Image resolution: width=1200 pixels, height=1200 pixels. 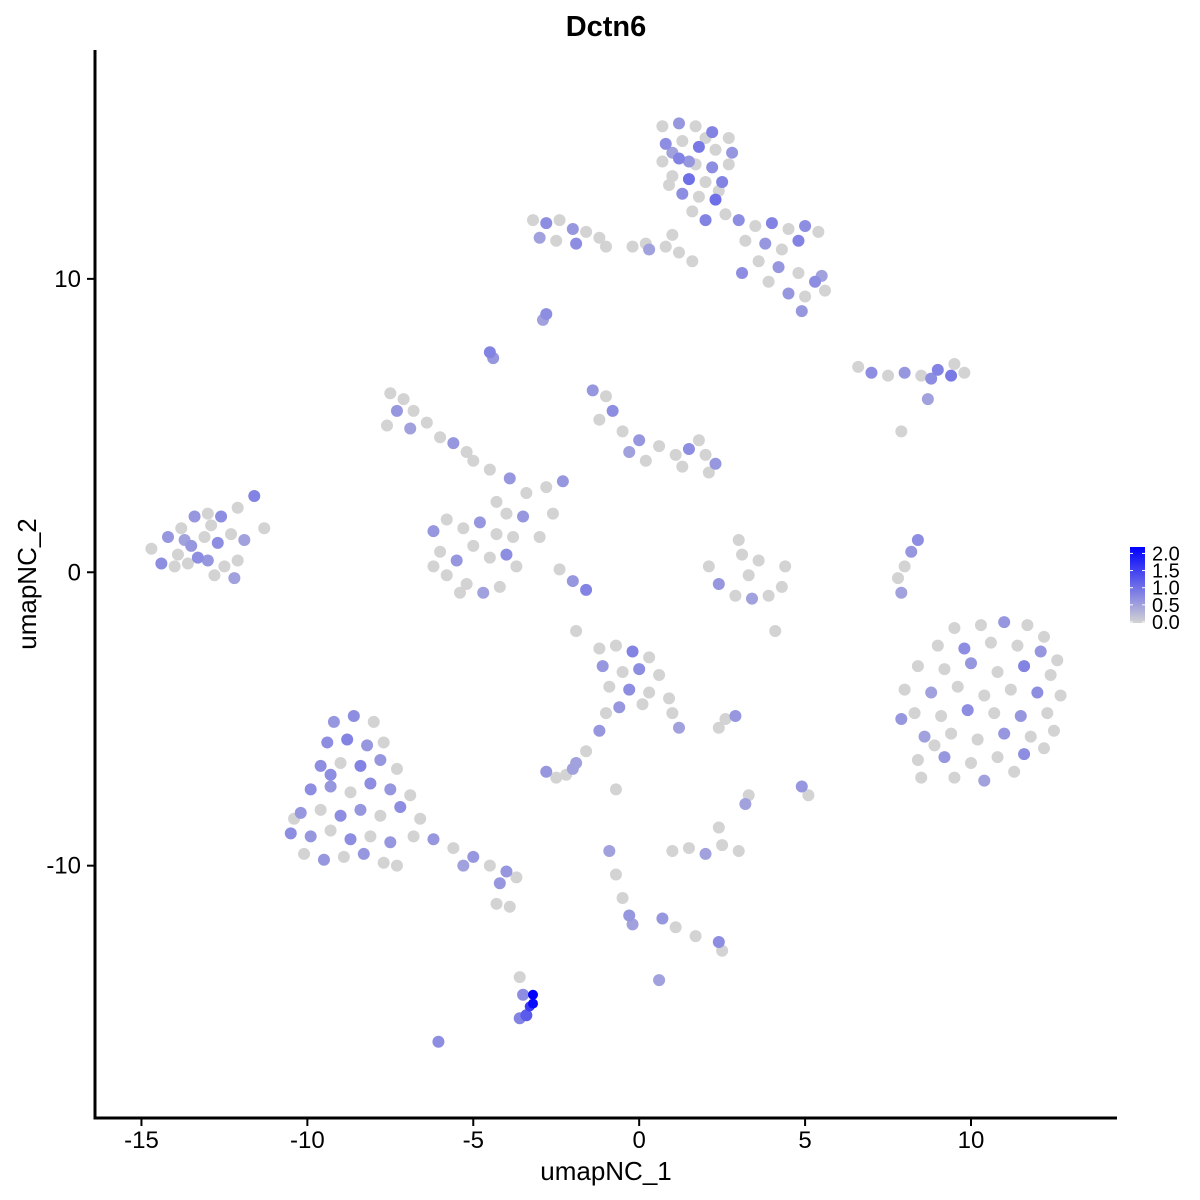 I want to click on colorbar-tick-label: 2.0, so click(x=1166, y=554).